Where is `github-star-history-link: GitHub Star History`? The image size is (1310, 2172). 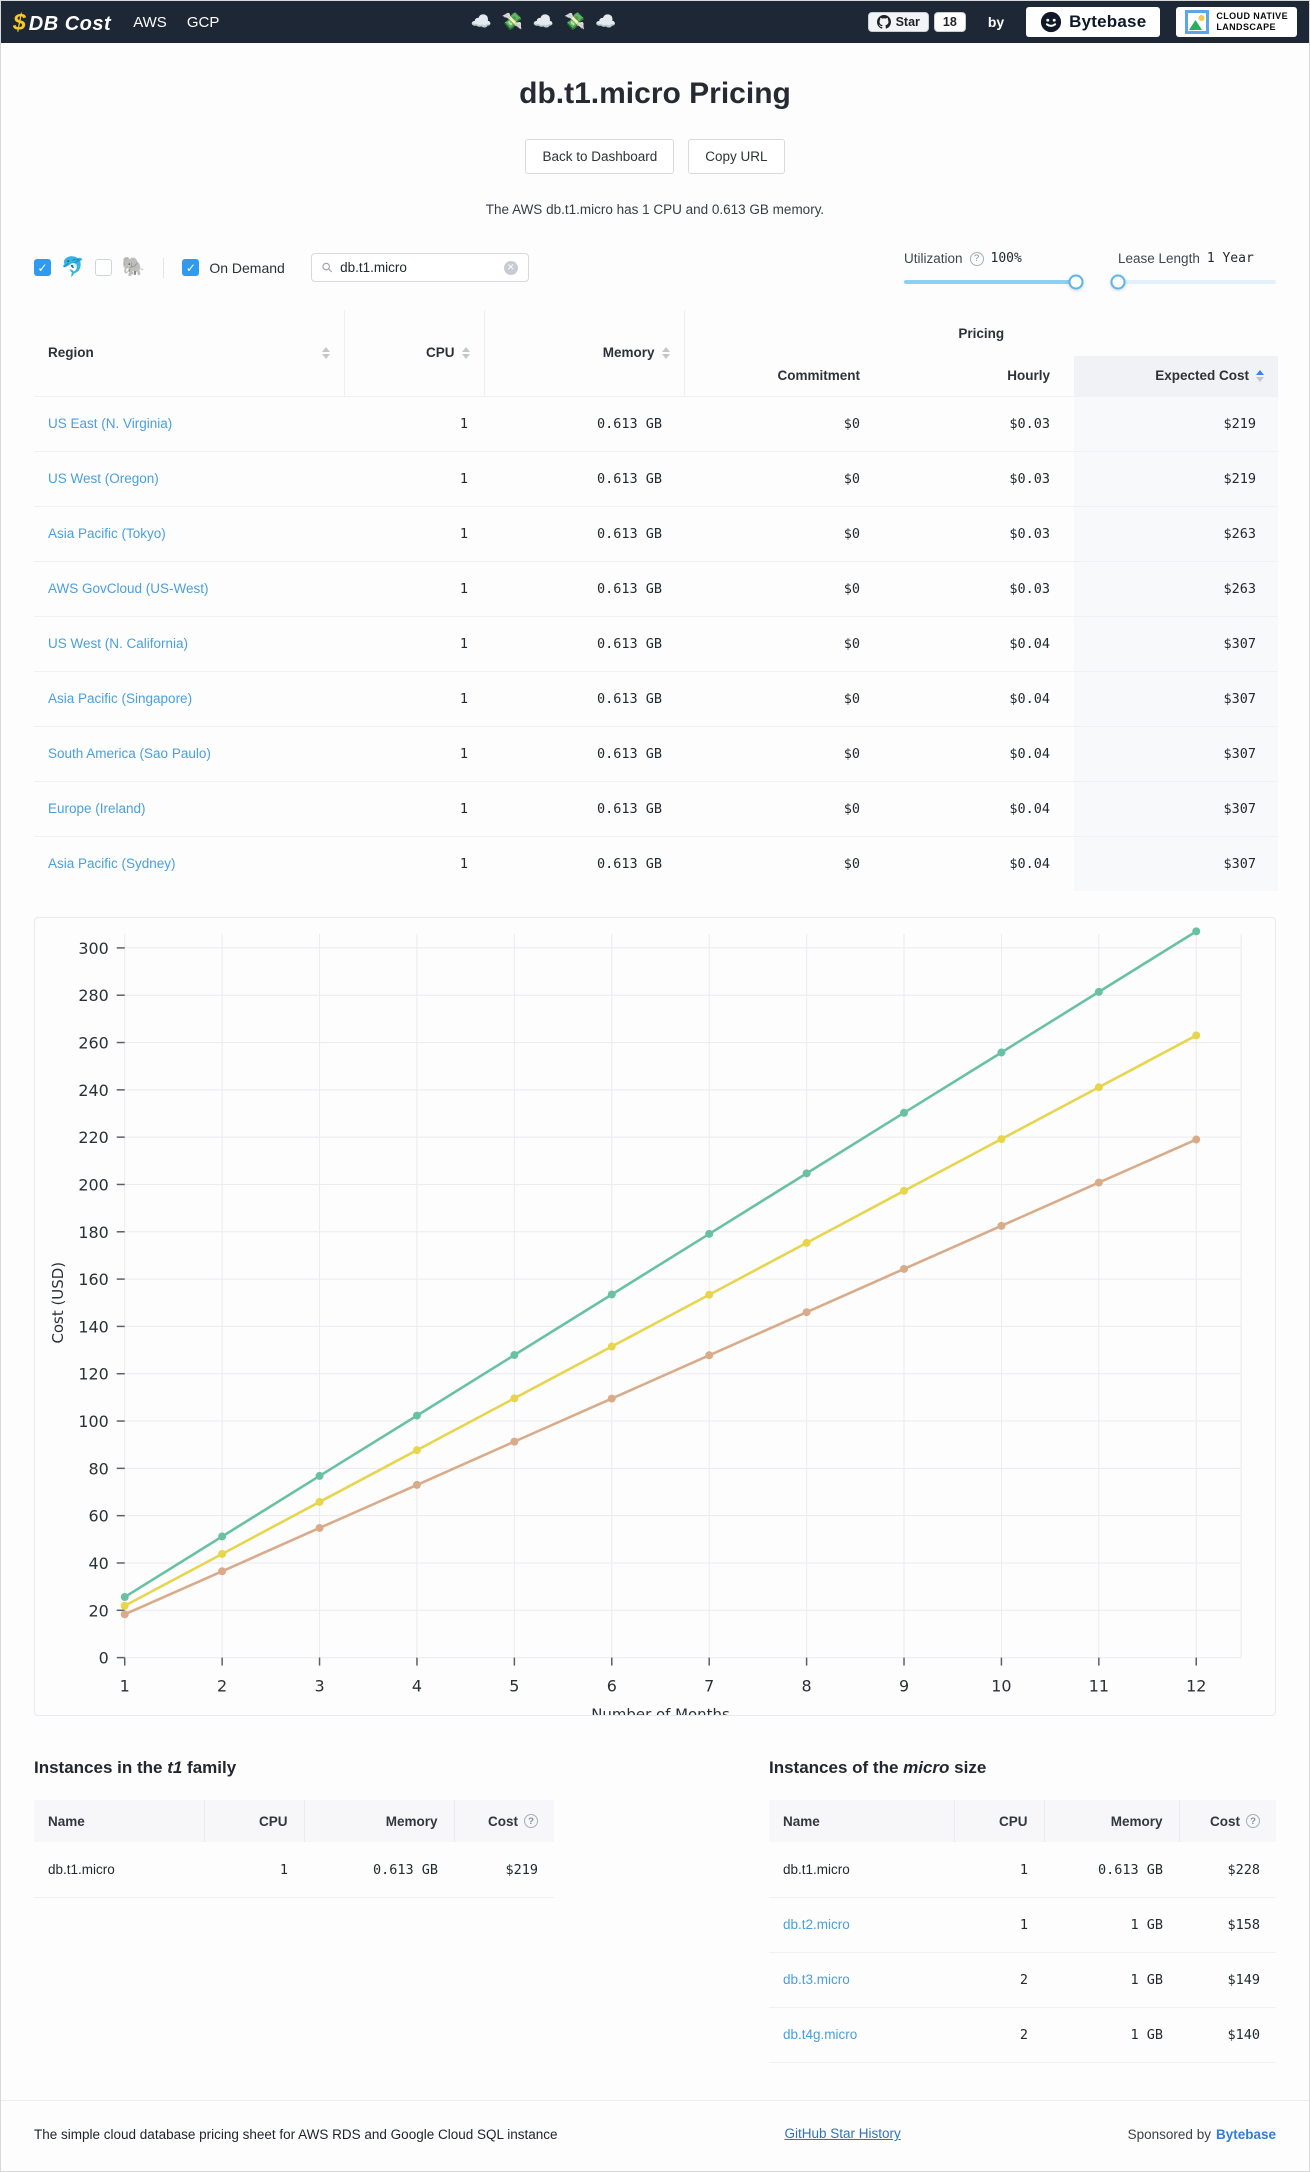
github-star-history-link: GitHub Star History is located at coordinates (842, 2133).